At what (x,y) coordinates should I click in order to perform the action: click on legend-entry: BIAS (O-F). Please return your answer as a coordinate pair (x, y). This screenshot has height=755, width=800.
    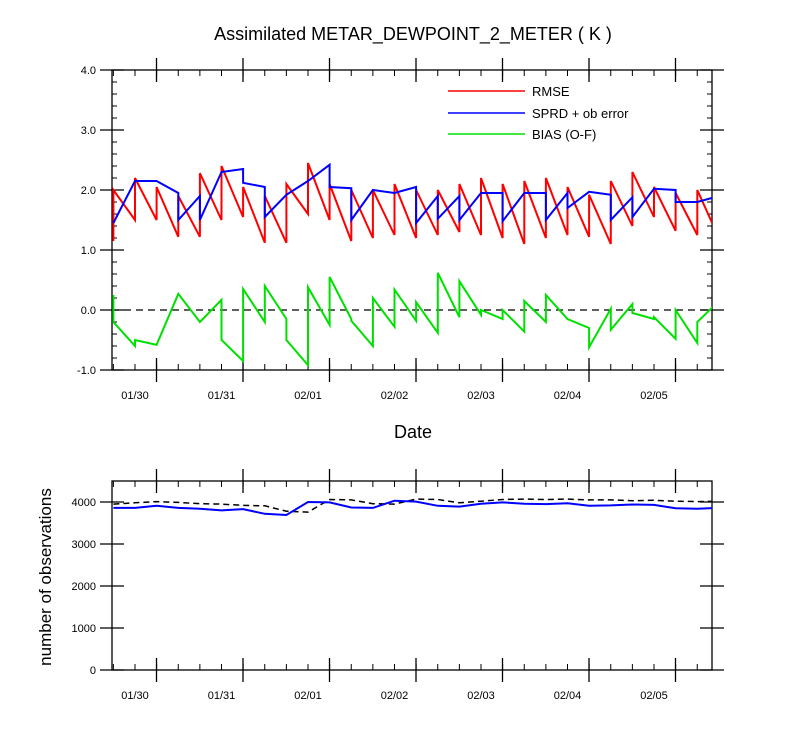
    Looking at the image, I should click on (564, 134).